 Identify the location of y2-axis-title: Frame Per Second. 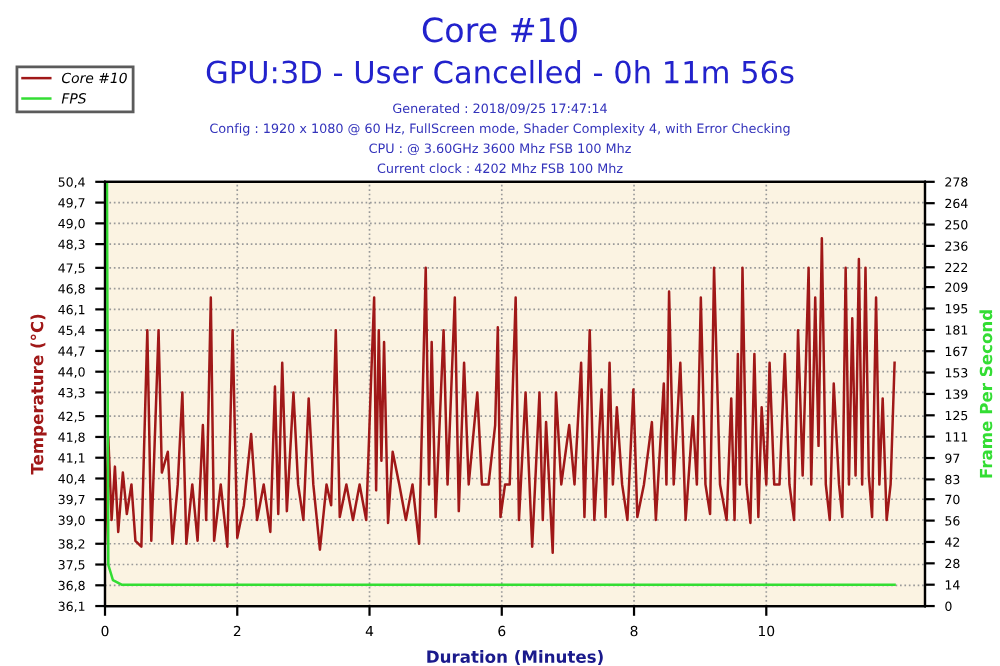
(986, 394).